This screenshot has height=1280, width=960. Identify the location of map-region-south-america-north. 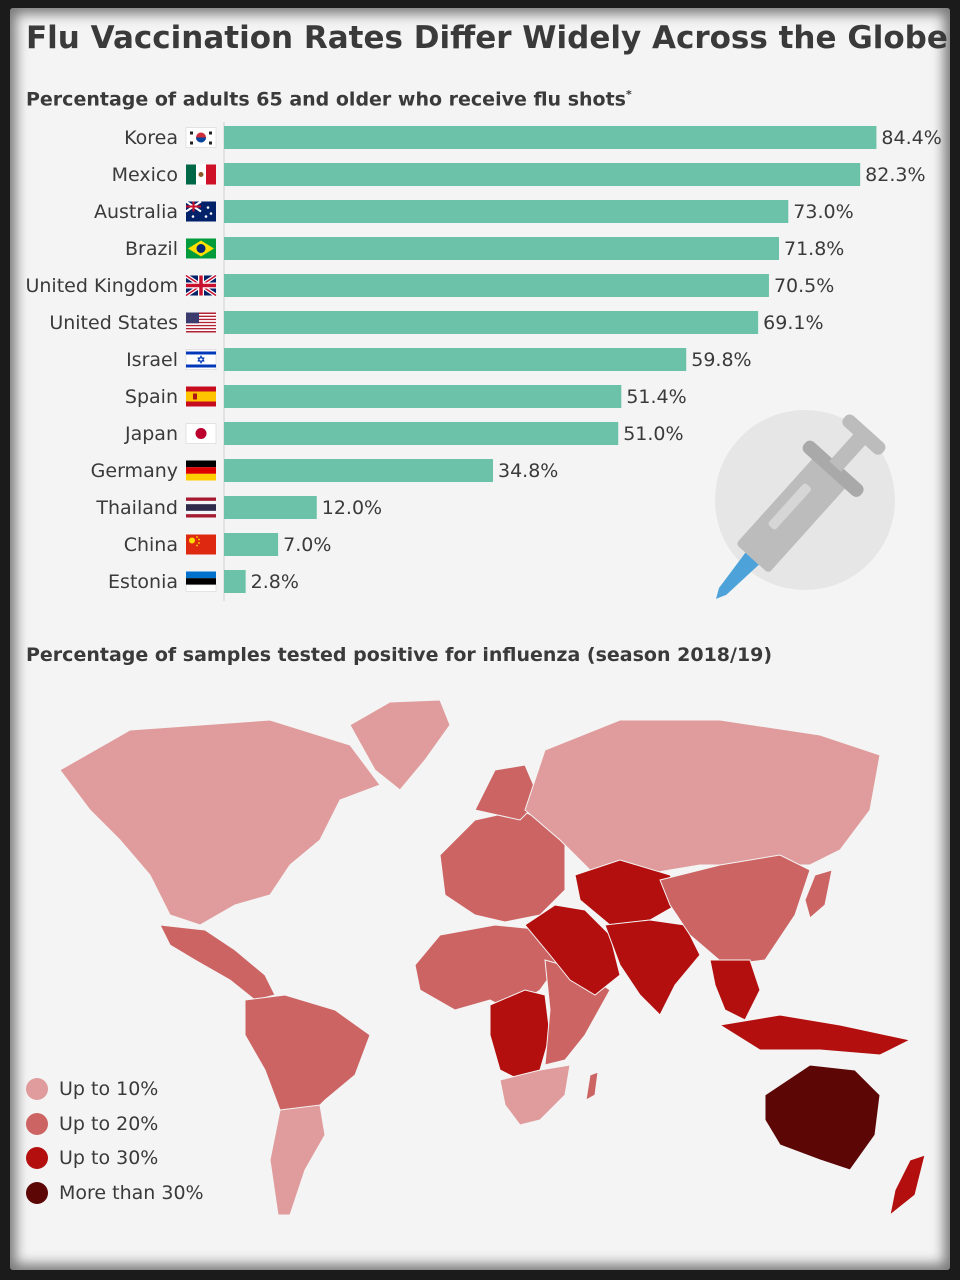
(307, 1057).